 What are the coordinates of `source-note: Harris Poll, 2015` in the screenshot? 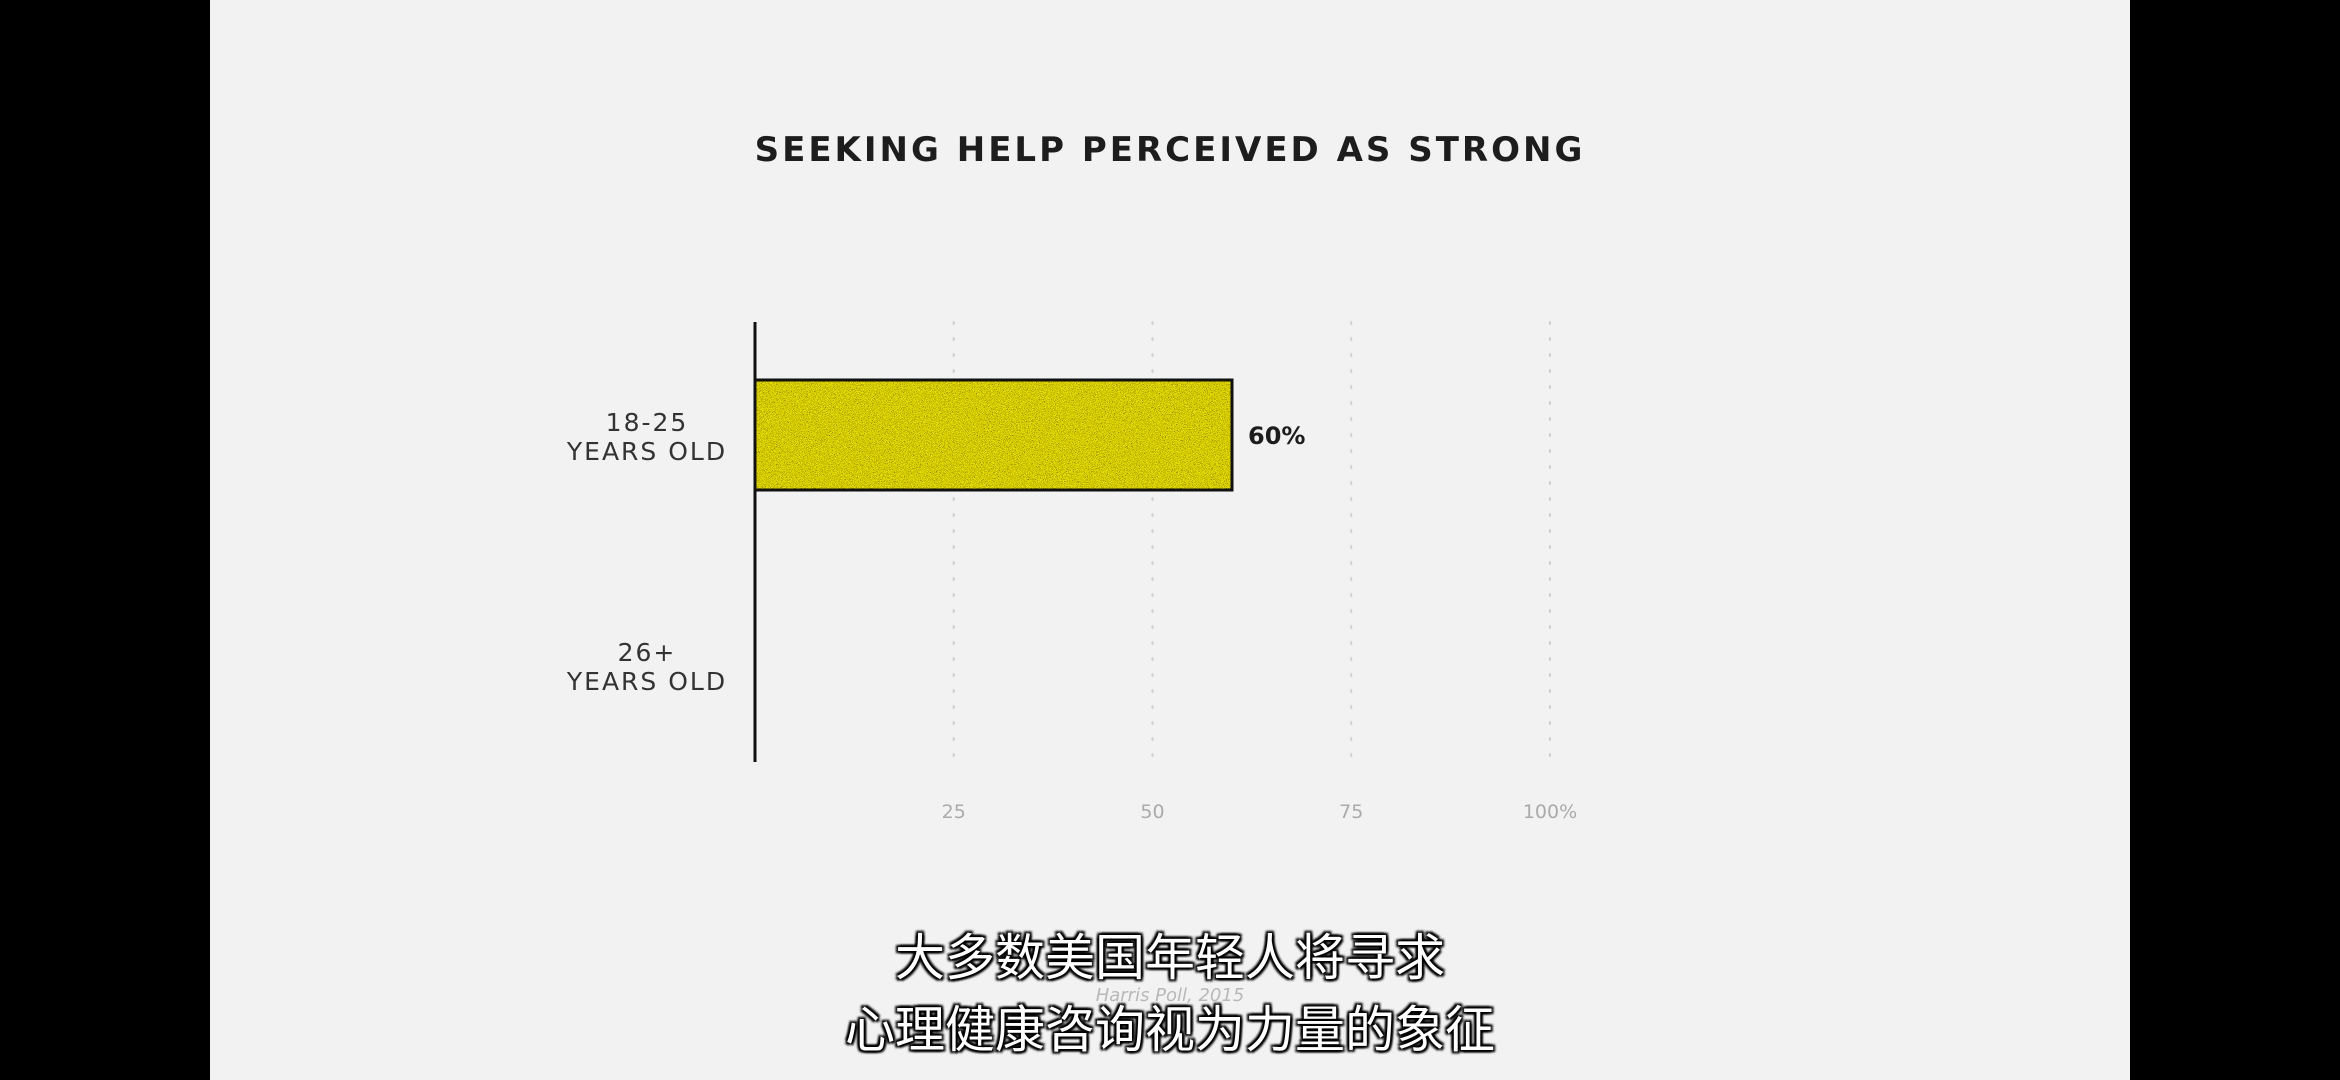 It's located at (1170, 995).